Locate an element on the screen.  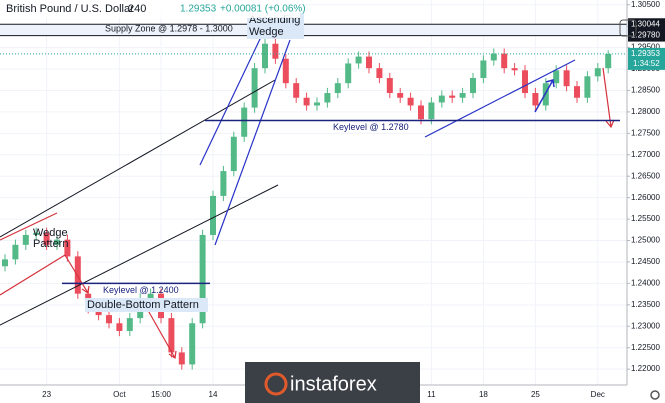
level-label: 1.29780 is located at coordinates (645, 35).